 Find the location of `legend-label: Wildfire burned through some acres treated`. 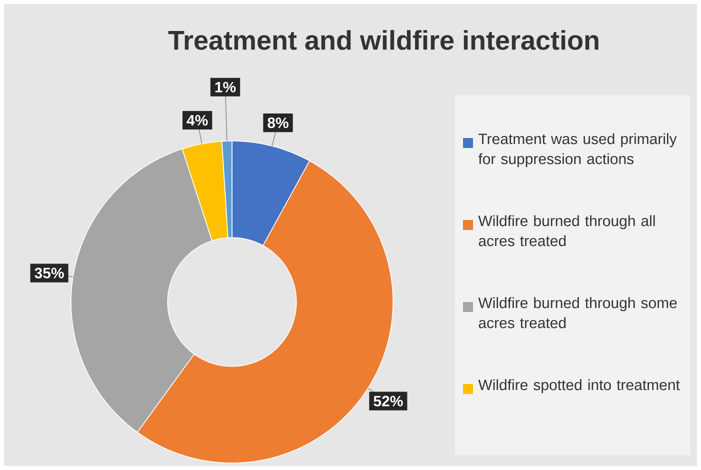

legend-label: Wildfire burned through some acres treated is located at coordinates (577, 312).